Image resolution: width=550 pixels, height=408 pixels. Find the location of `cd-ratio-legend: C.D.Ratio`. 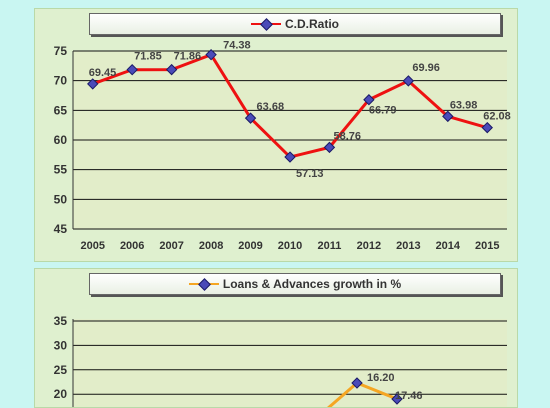

cd-ratio-legend: C.D.Ratio is located at coordinates (295, 24).